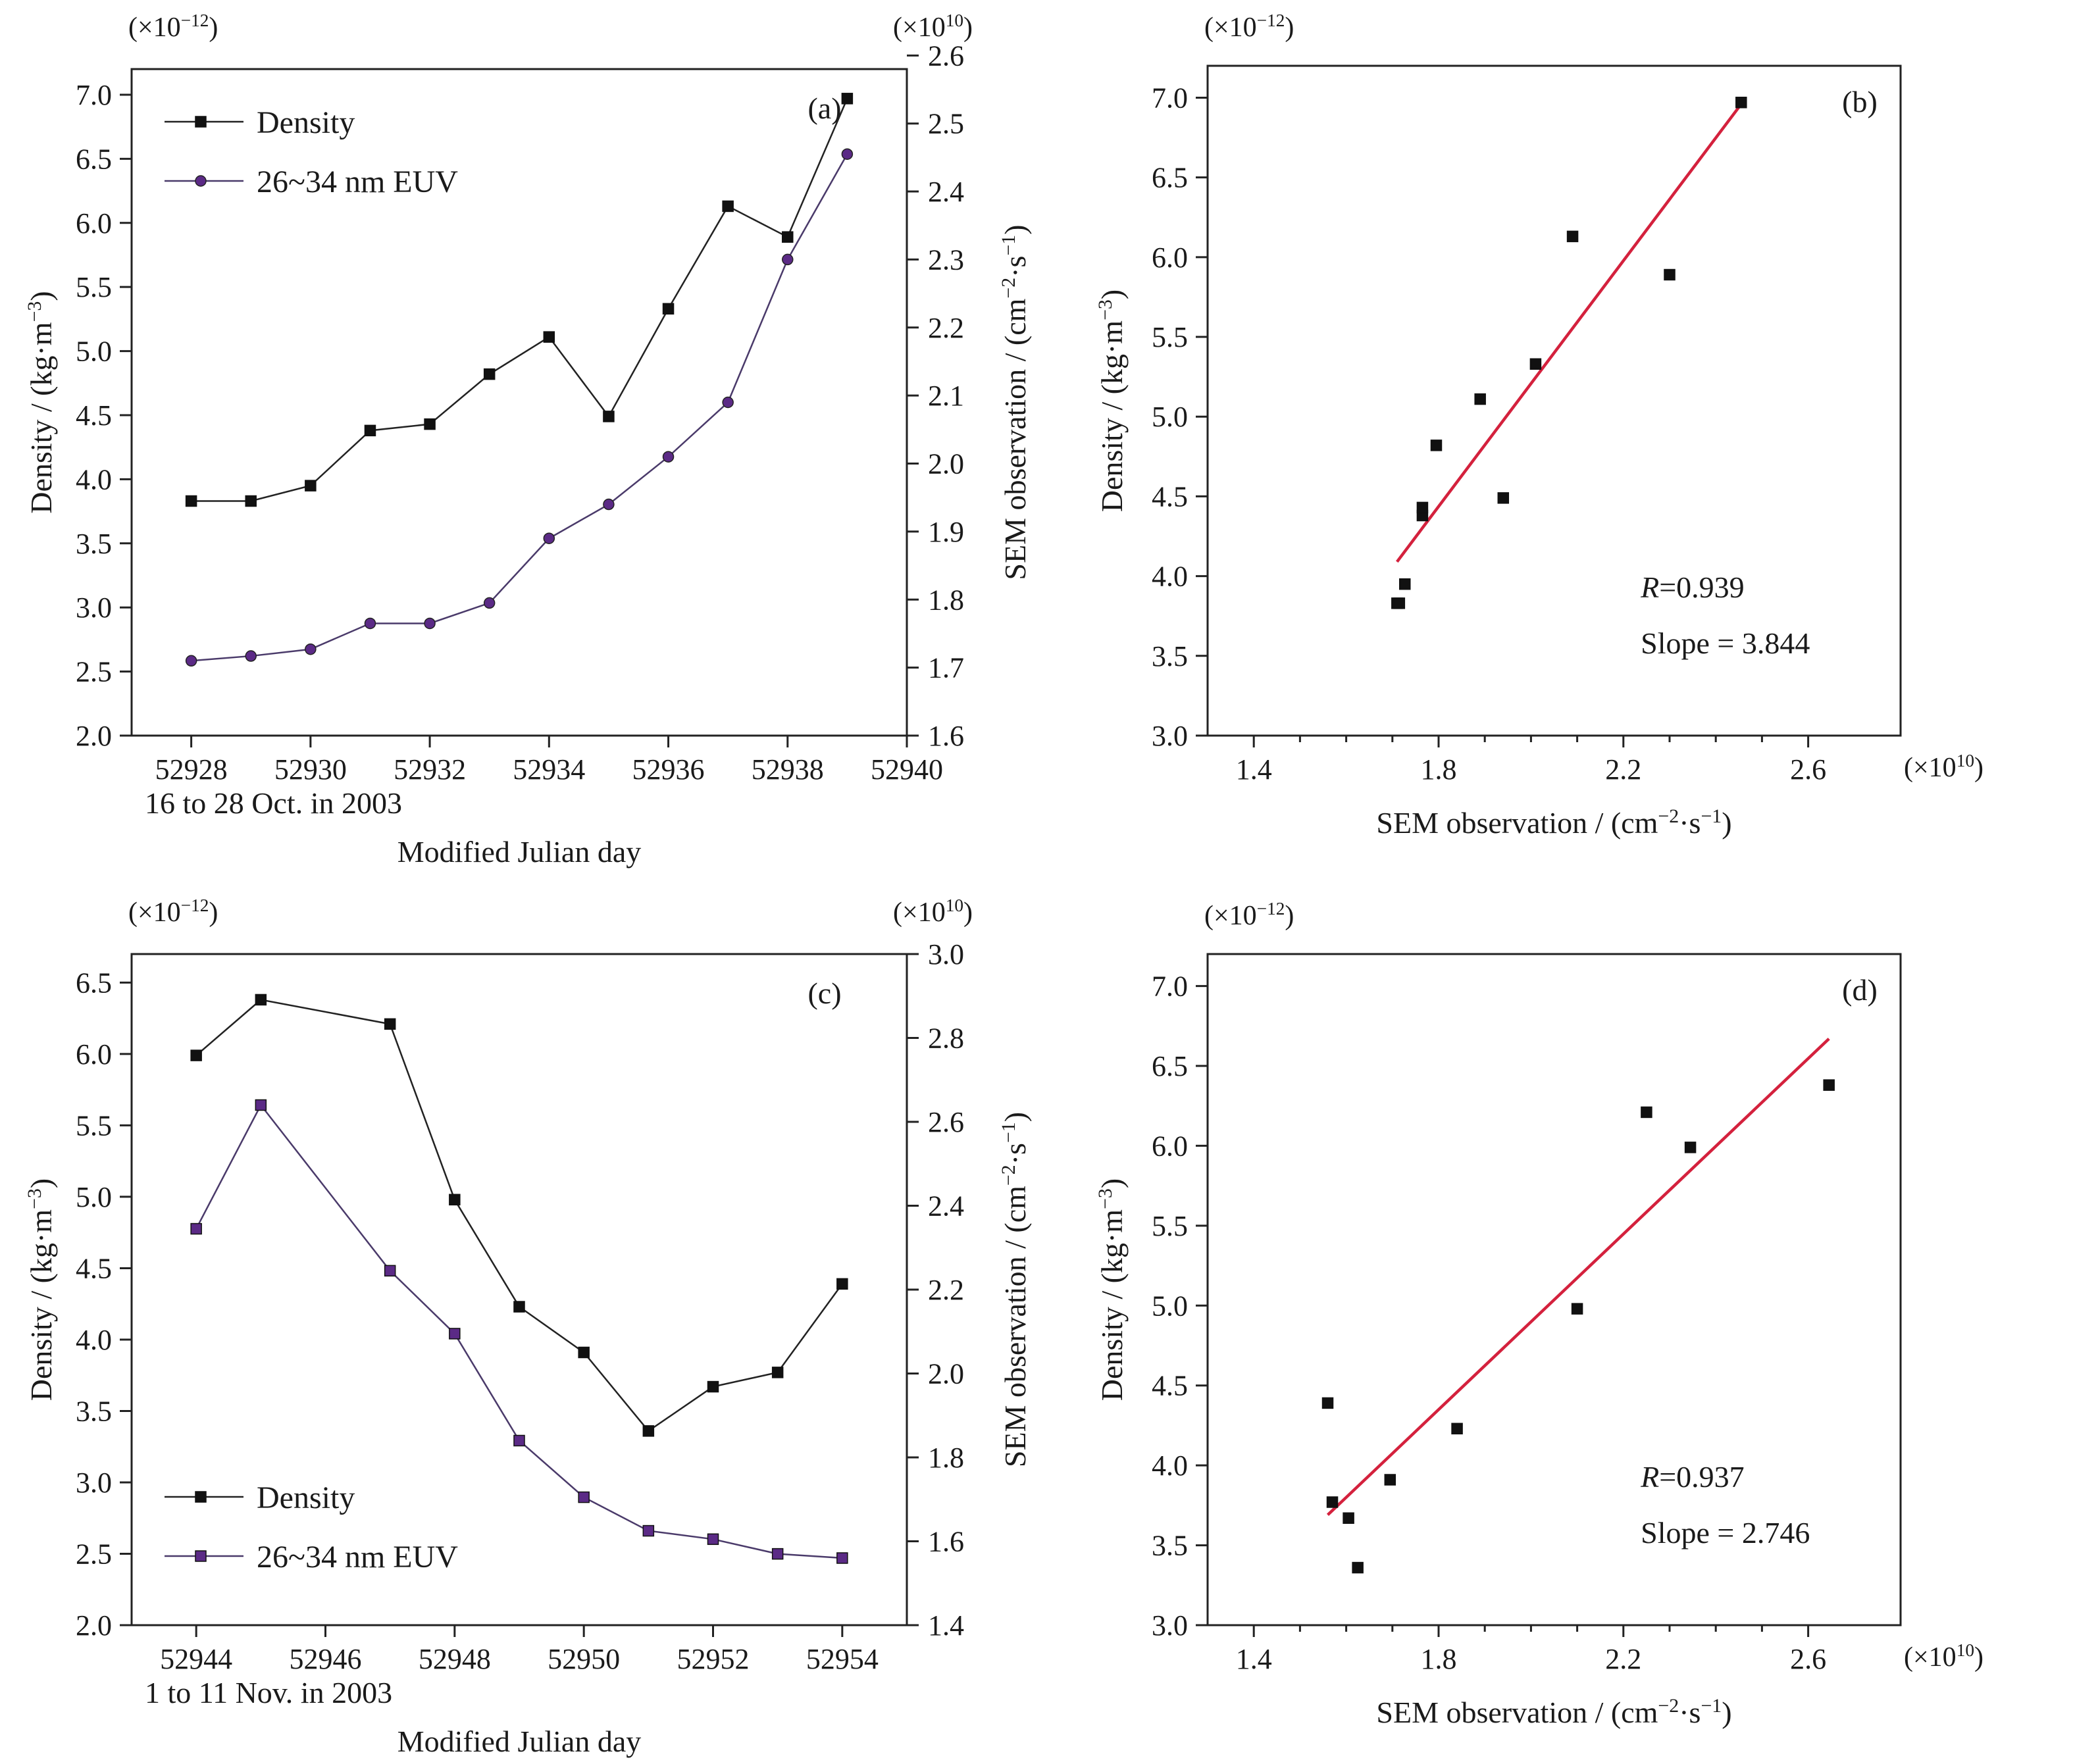 Image resolution: width=2073 pixels, height=1764 pixels. Describe the element at coordinates (1692, 1477) in the screenshot. I see `r-value: R=0.937` at that location.